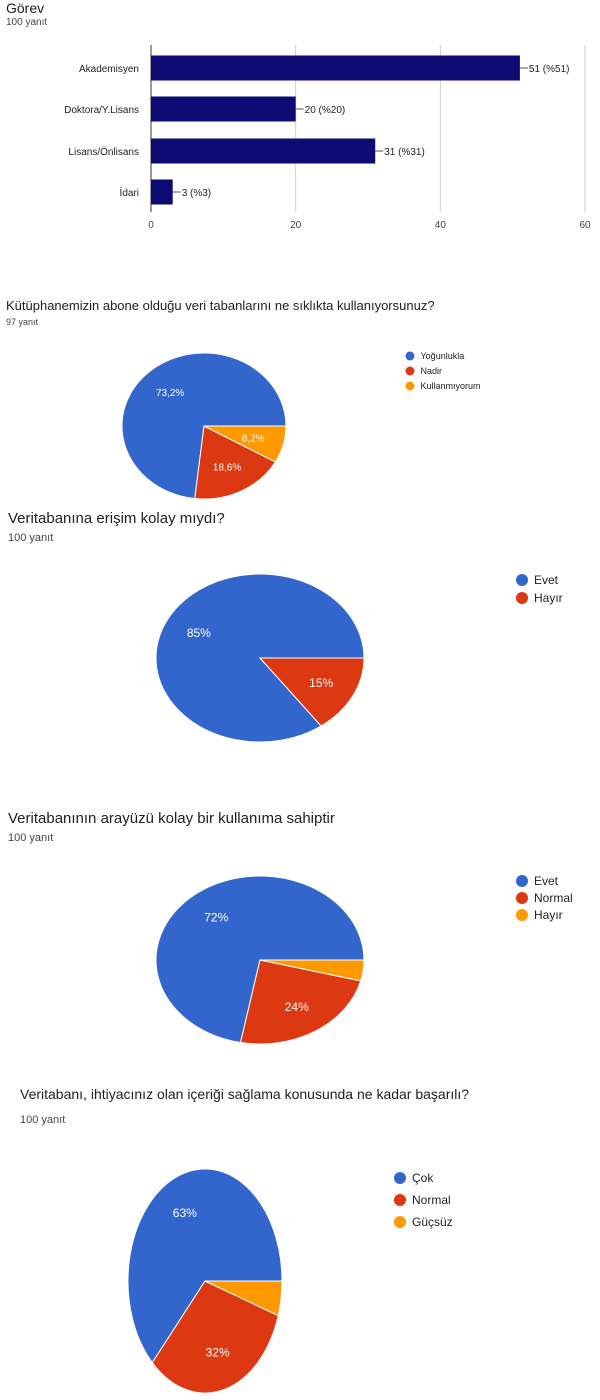 The image size is (600, 1400). I want to click on chart-title: Görev, so click(25, 8).